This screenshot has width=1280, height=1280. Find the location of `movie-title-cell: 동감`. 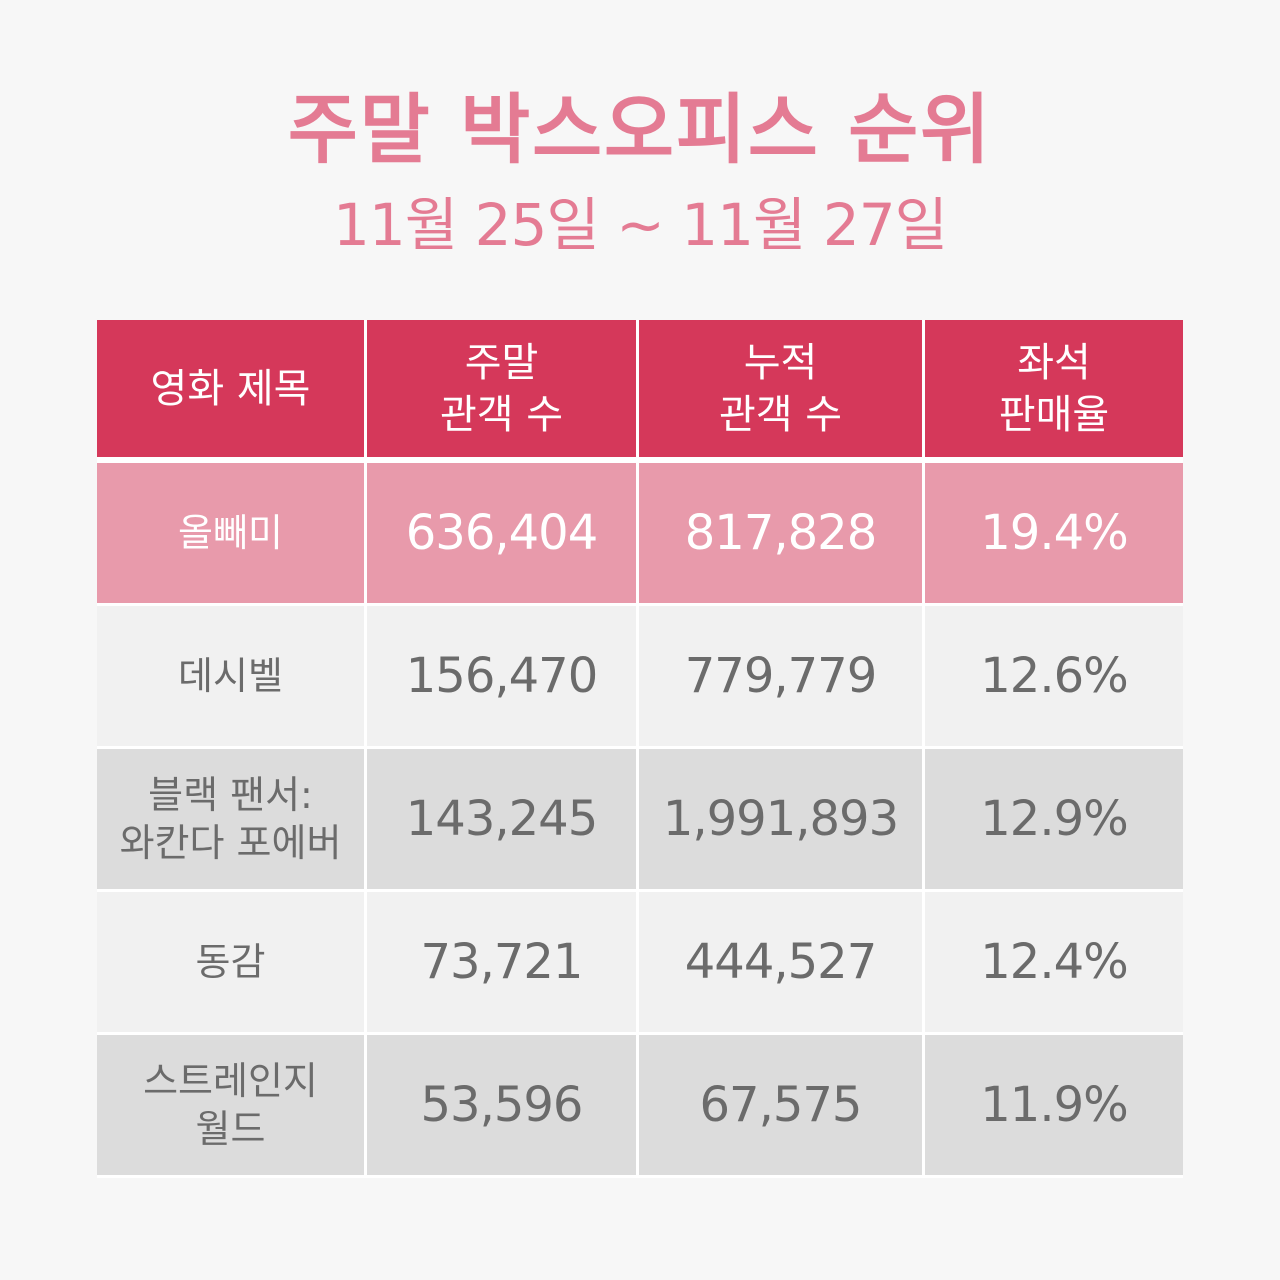

movie-title-cell: 동감 is located at coordinates (232, 963).